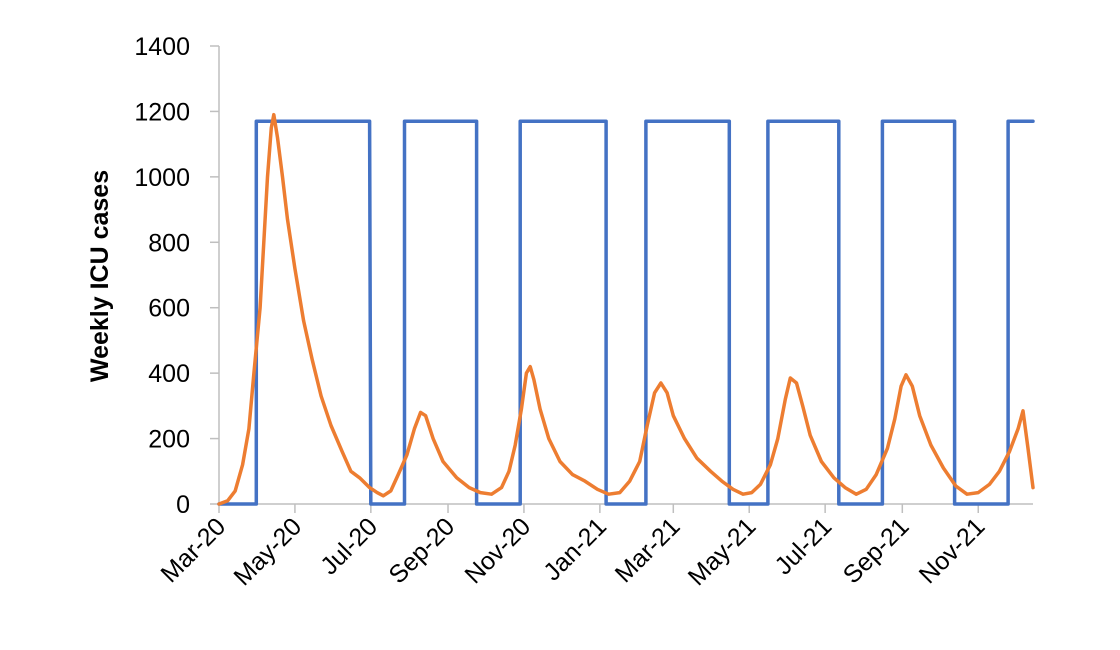 Image resolution: width=1120 pixels, height=650 pixels. I want to click on y-tick-label: 0, so click(183, 505).